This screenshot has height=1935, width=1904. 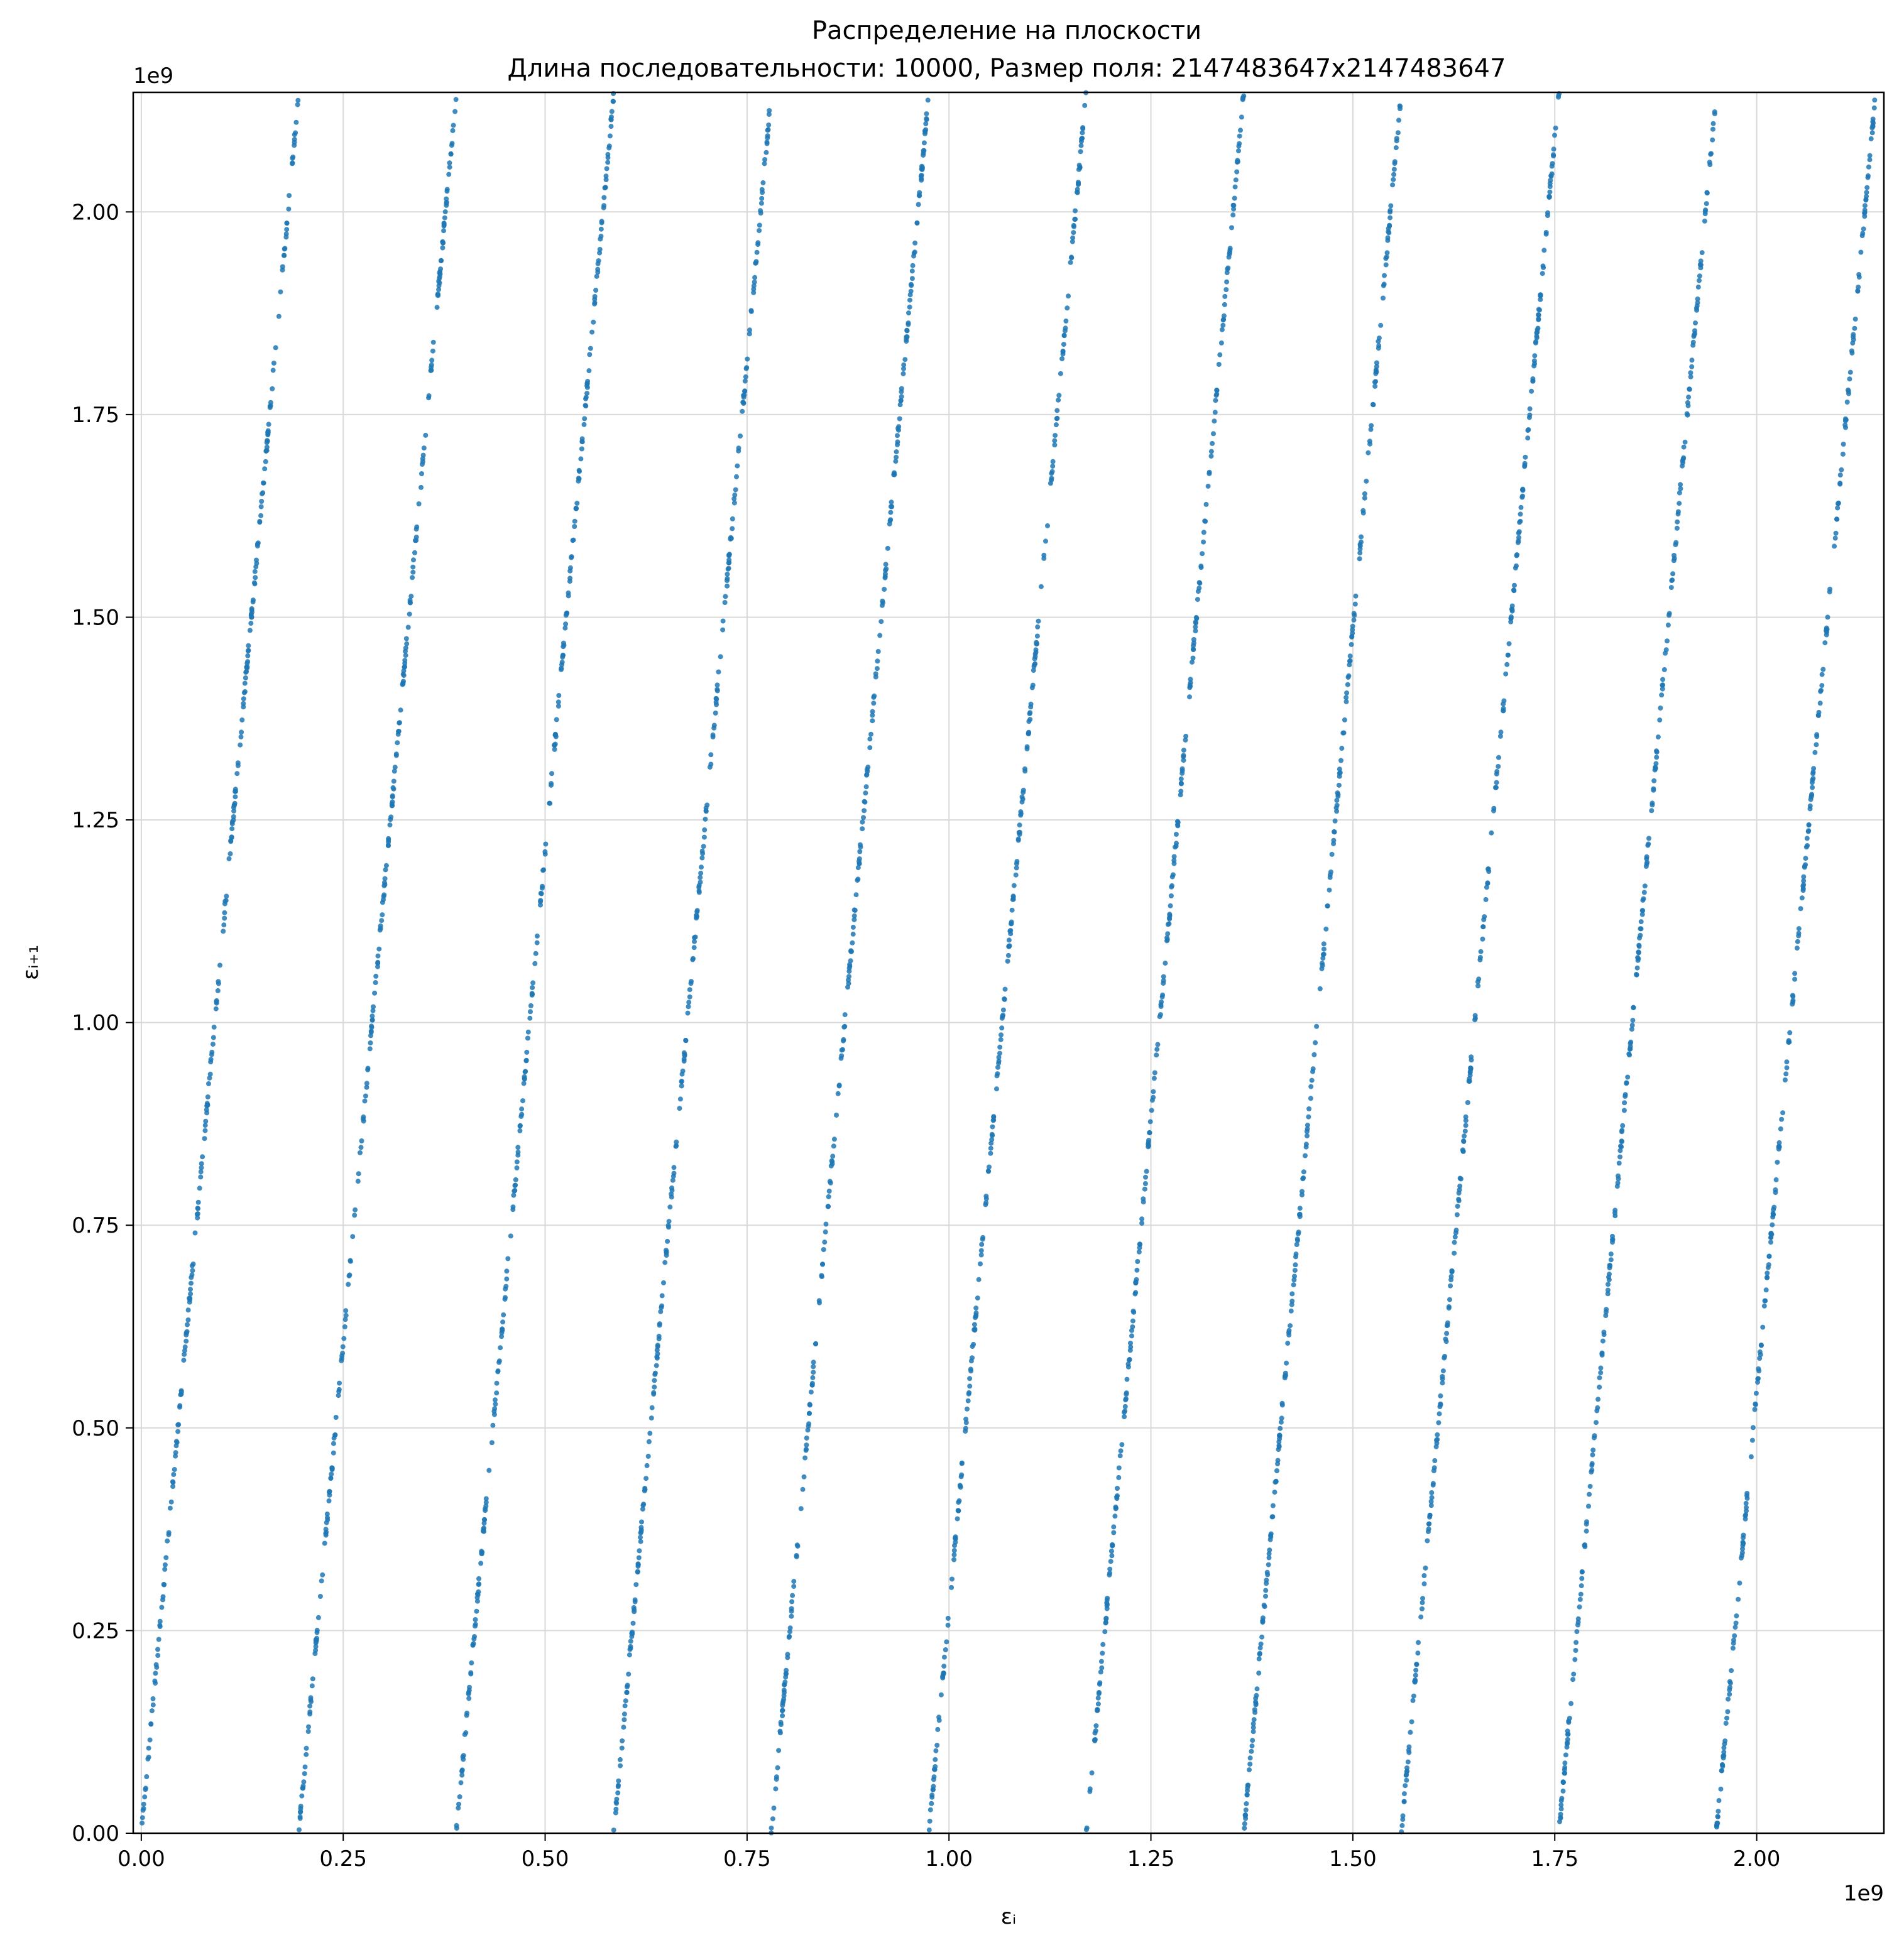 I want to click on x-tick-label: 1.50, so click(x=1353, y=1859).